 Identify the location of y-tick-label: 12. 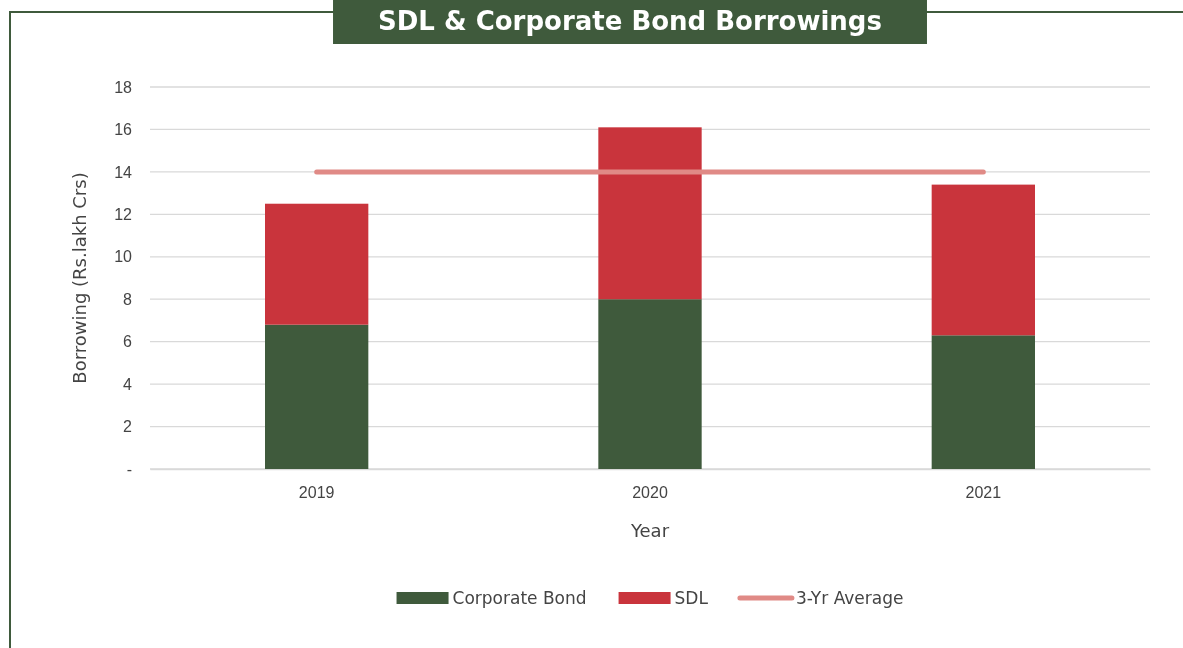
(123, 214).